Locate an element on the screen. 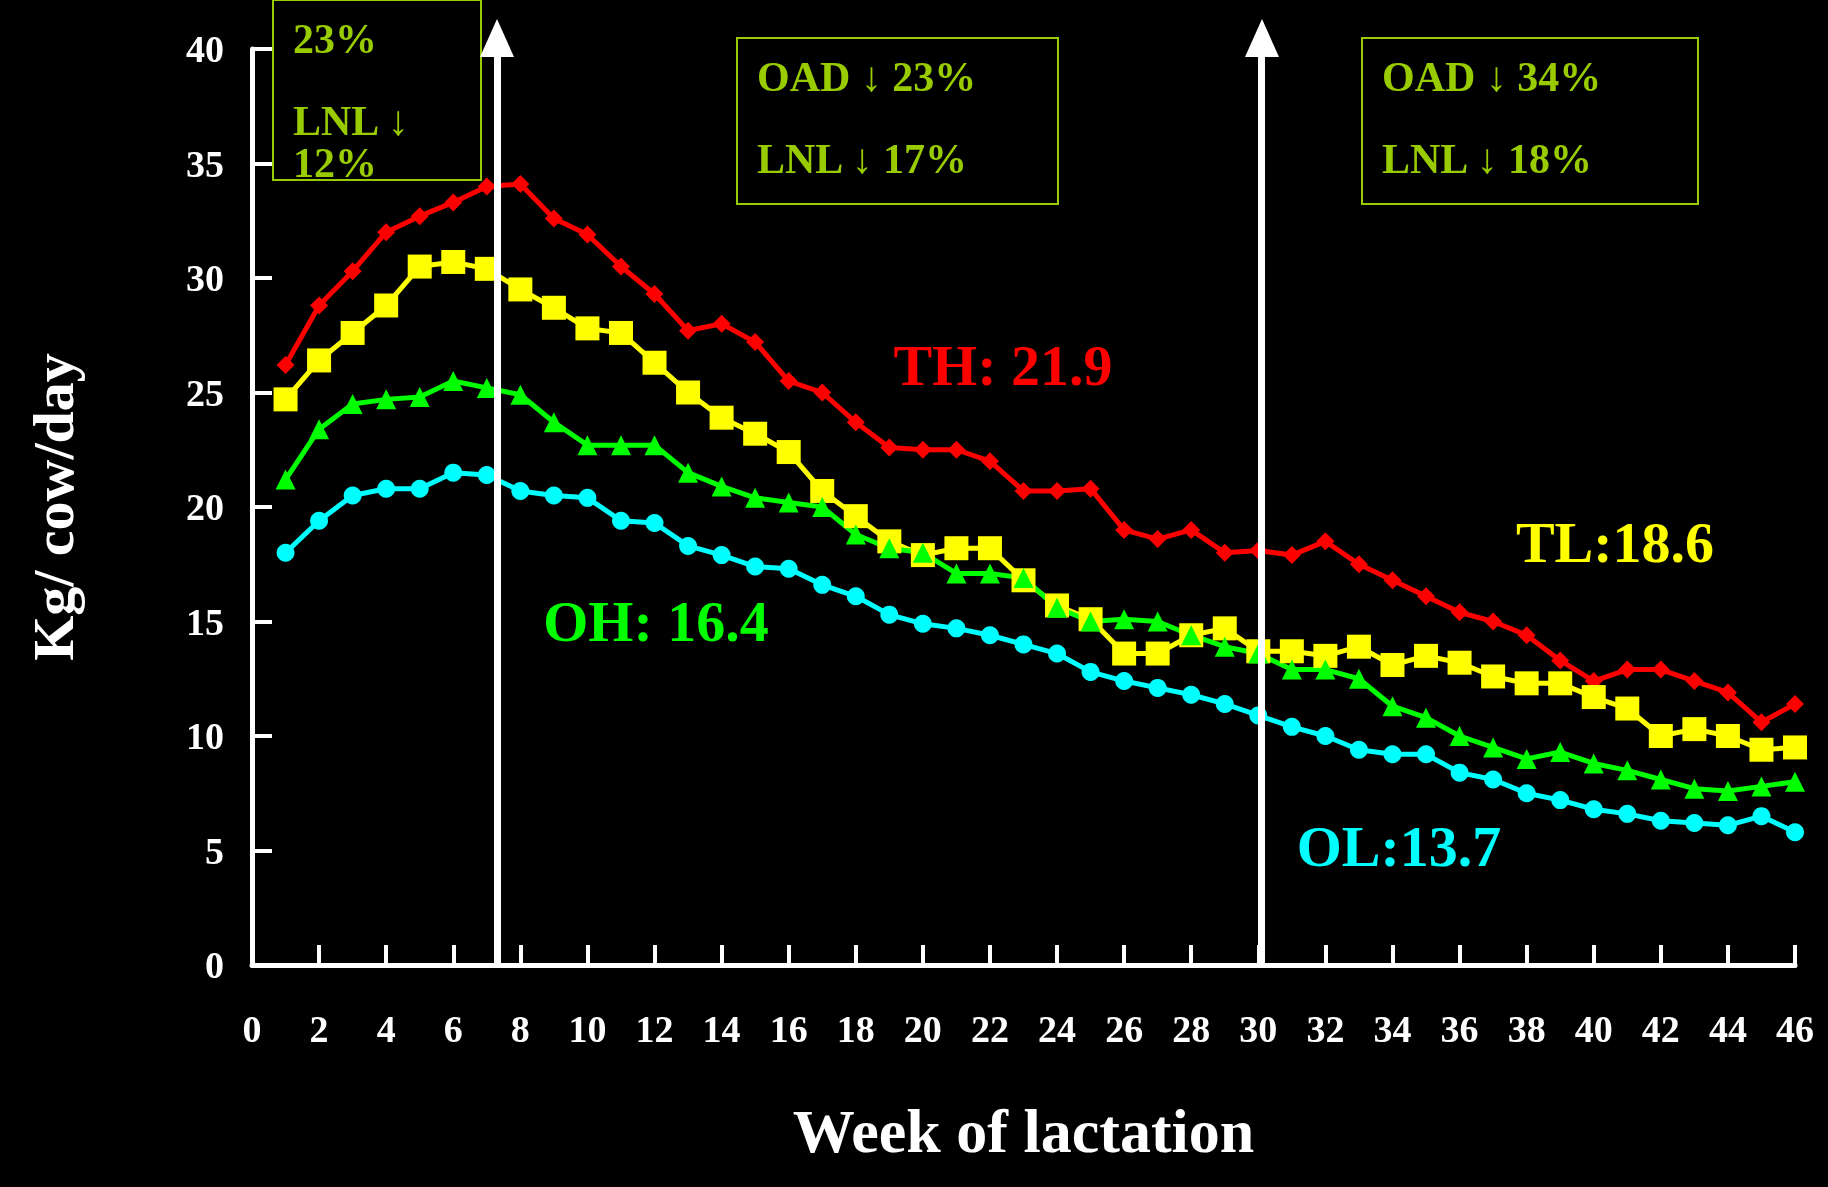 This screenshot has height=1187, width=1828. y-tick-label: 25 is located at coordinates (205, 392).